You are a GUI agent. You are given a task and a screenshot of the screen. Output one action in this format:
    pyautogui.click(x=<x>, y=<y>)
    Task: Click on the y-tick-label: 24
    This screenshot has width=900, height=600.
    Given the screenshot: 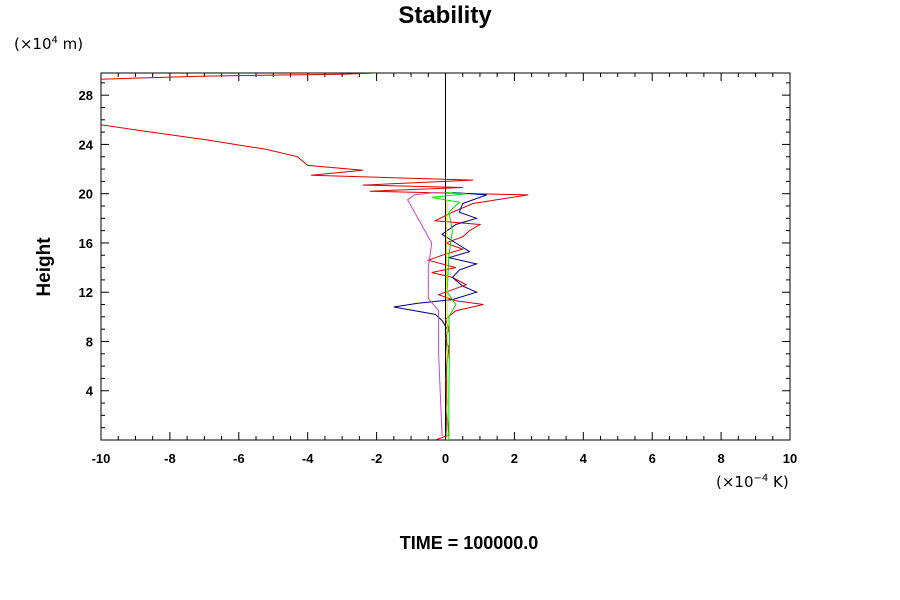 What is the action you would take?
    pyautogui.click(x=86, y=144)
    